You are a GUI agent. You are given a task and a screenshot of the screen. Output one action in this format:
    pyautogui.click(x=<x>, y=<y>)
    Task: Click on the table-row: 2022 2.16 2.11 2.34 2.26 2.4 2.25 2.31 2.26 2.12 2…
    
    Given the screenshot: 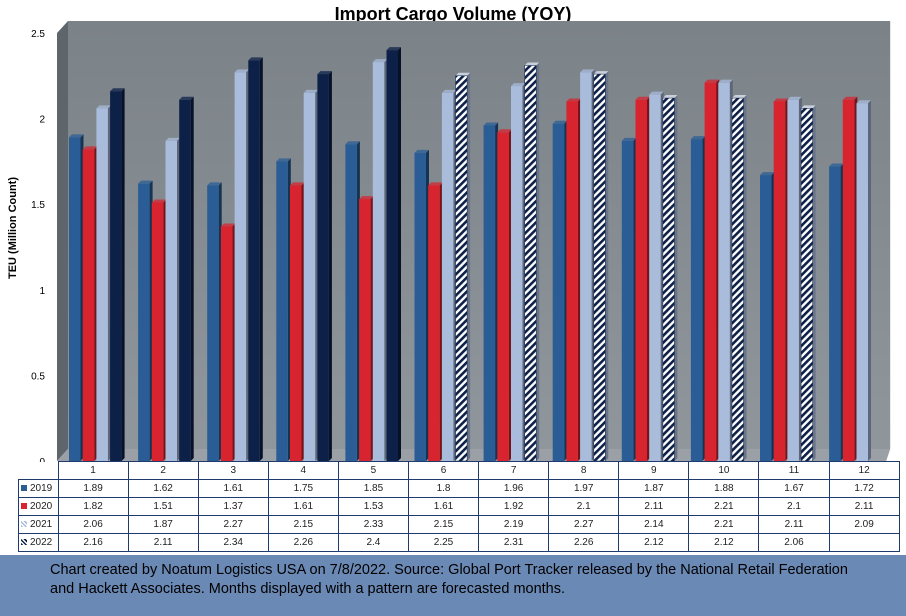 What is the action you would take?
    pyautogui.click(x=459, y=542)
    